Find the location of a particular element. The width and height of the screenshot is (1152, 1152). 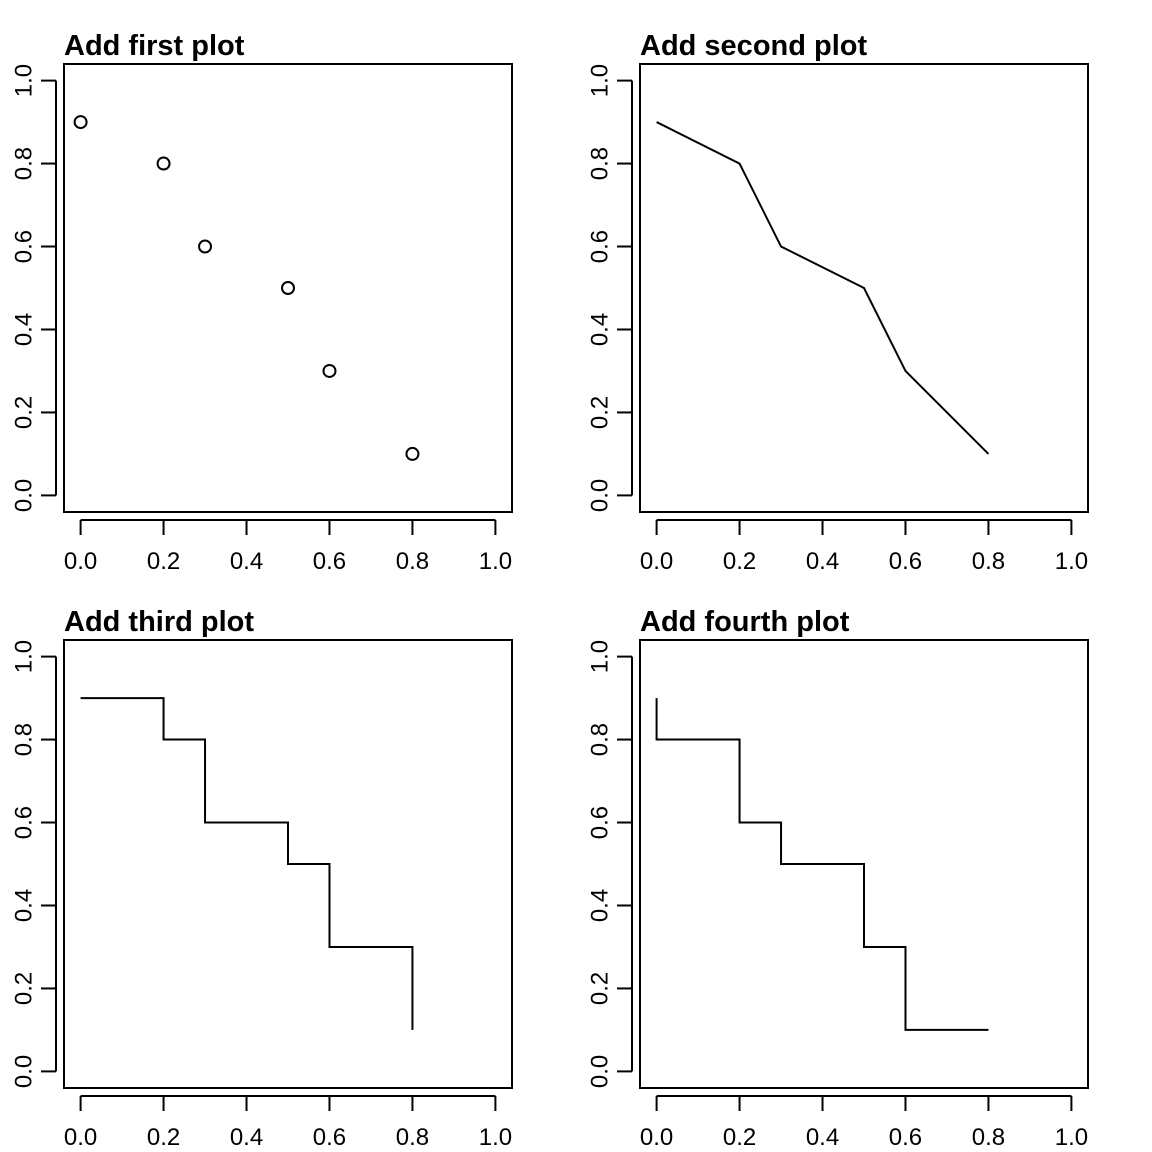

chart-title: Add third plot is located at coordinates (159, 622).